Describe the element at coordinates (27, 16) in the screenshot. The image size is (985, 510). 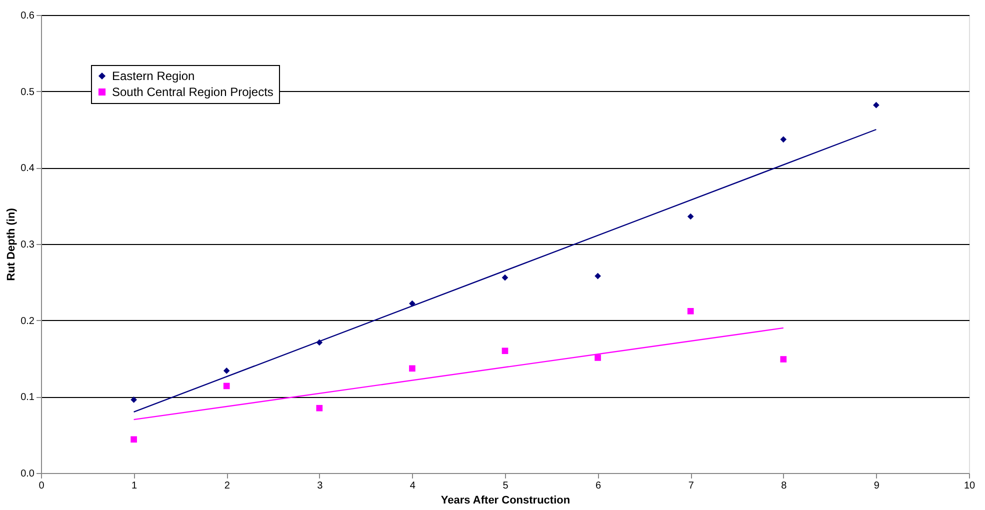
I see `y-tick-label: 0.6` at that location.